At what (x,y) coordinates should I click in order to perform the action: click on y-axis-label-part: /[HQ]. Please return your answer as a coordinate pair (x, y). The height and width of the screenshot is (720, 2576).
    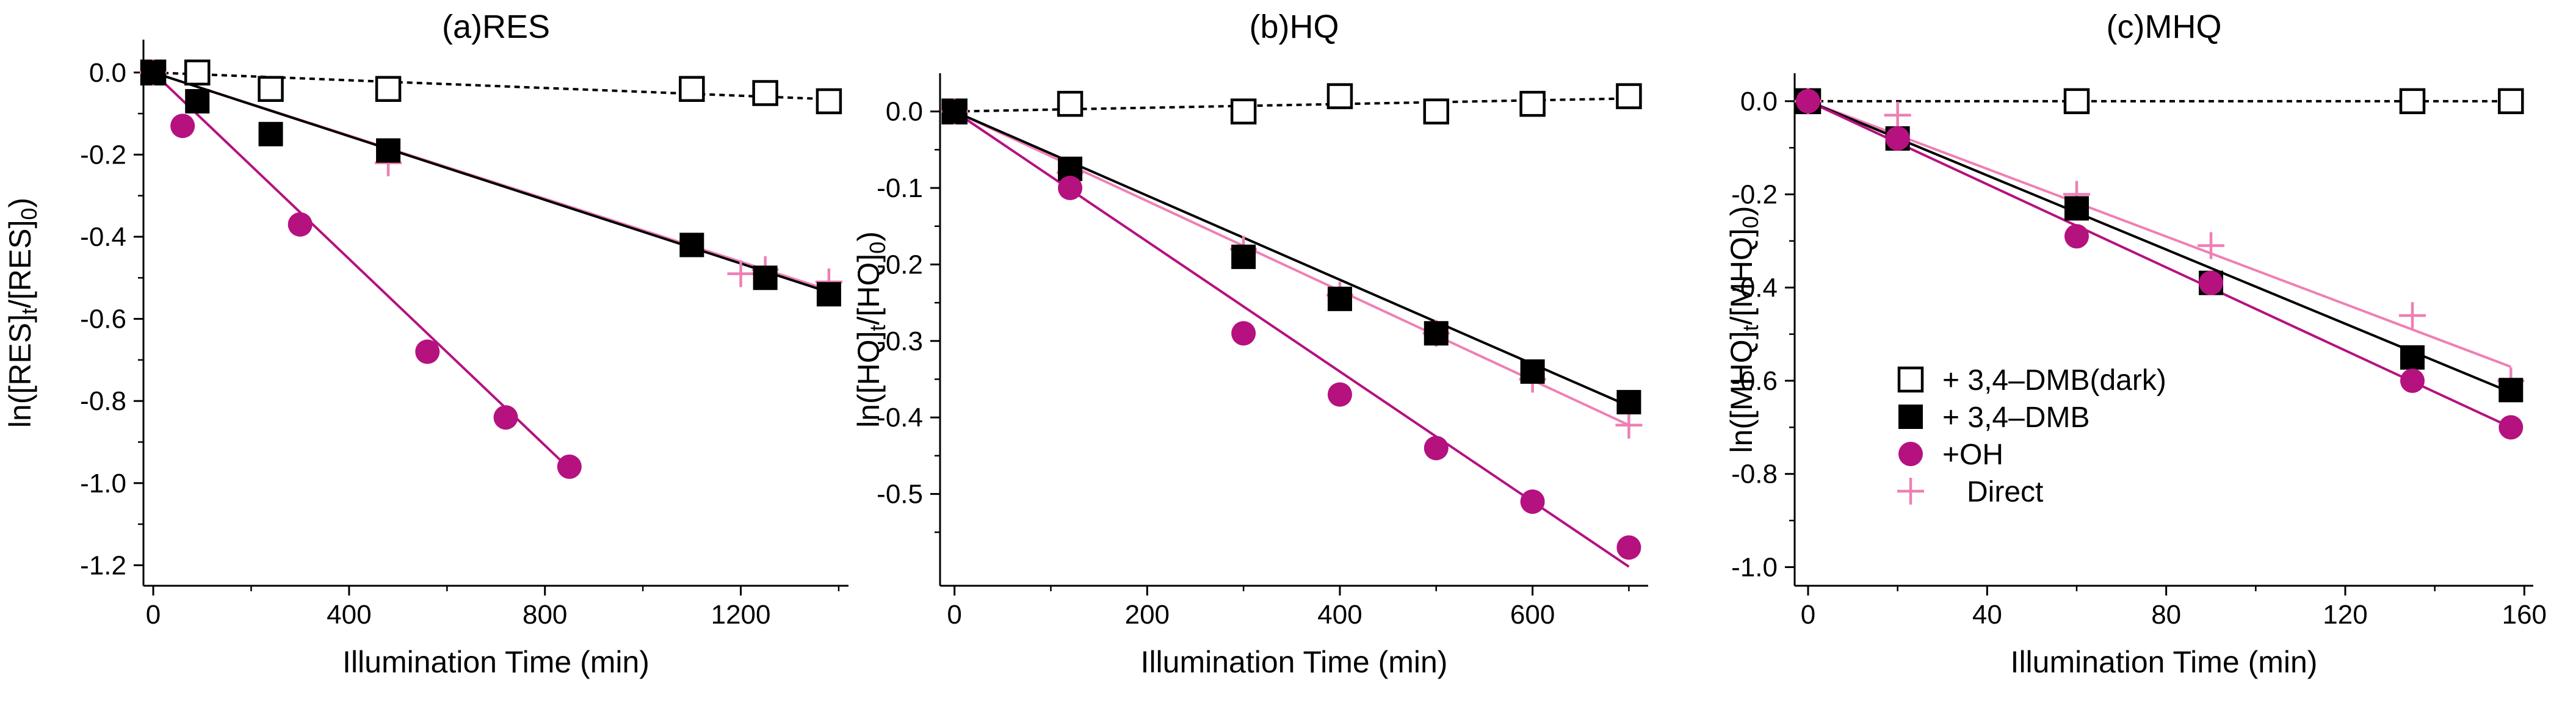
    Looking at the image, I should click on (869, 289).